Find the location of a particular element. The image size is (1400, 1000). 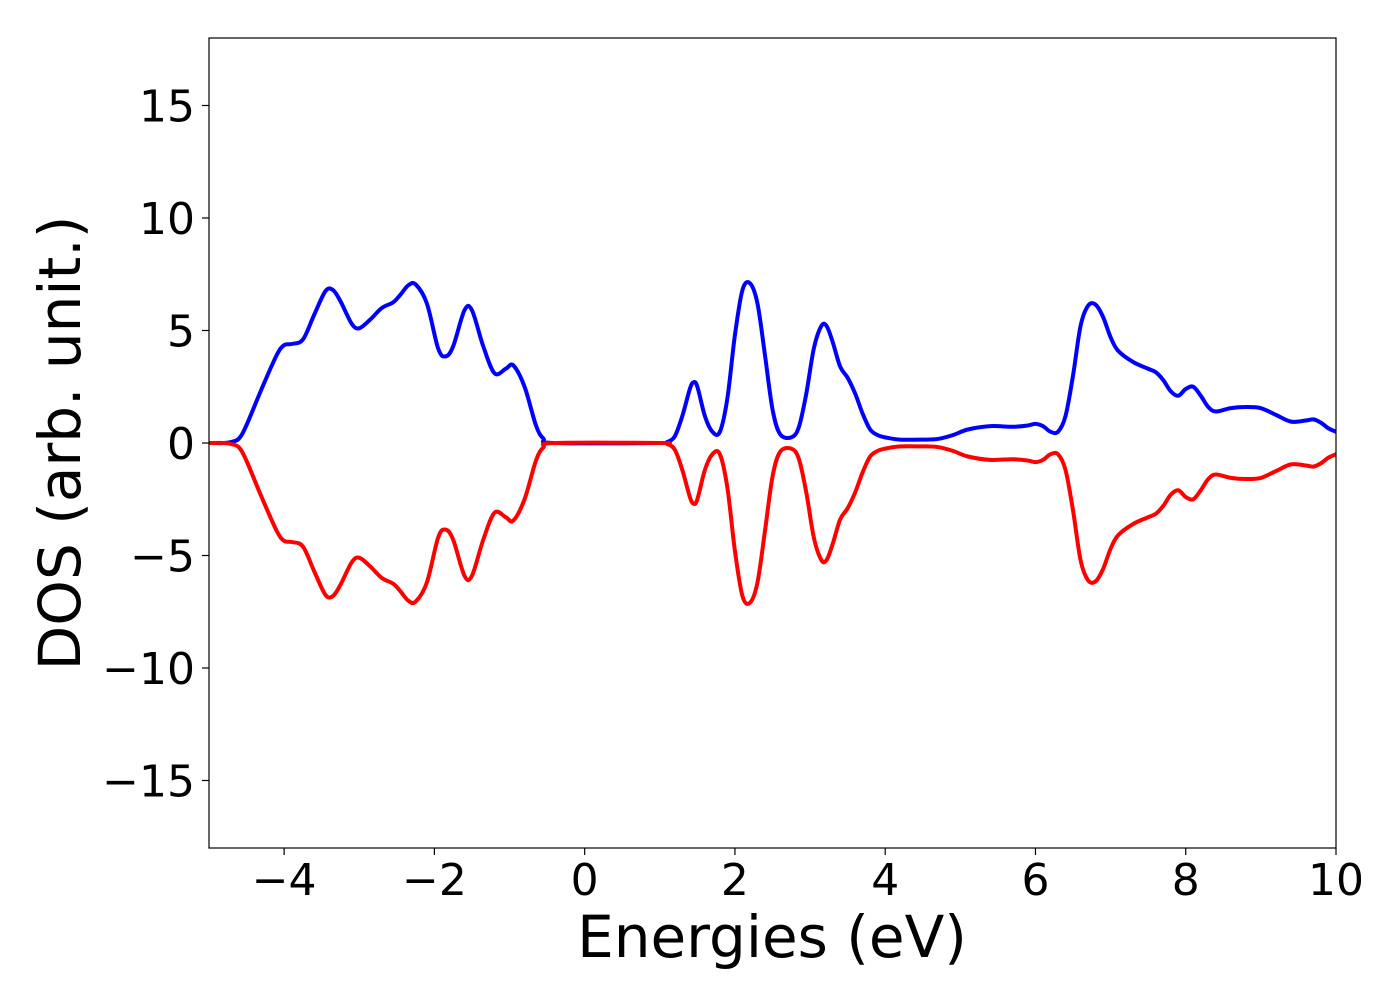

x-tick-label: 4 is located at coordinates (885, 880).